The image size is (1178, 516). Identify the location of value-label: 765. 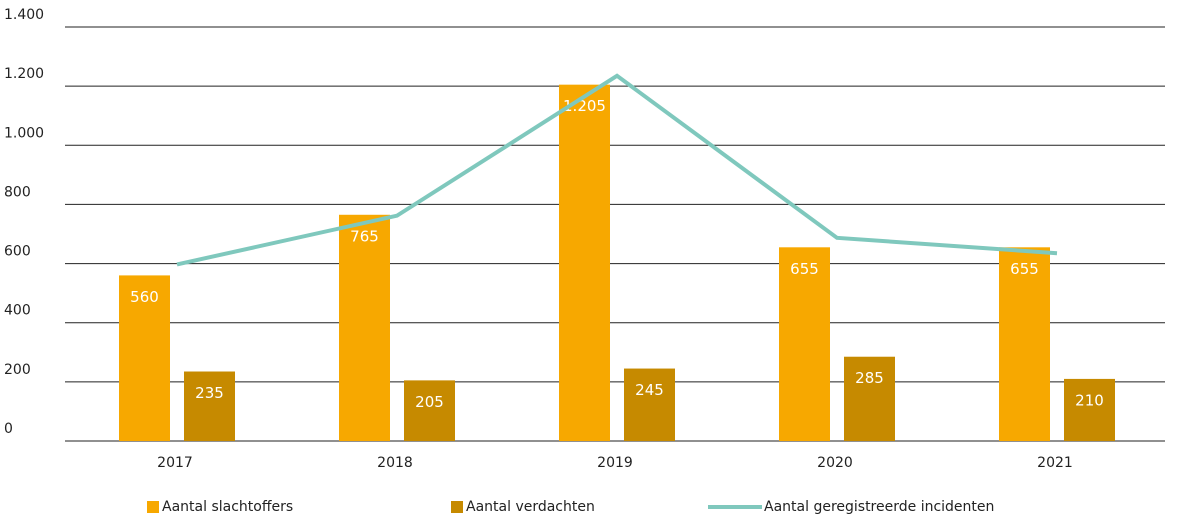
(364, 236).